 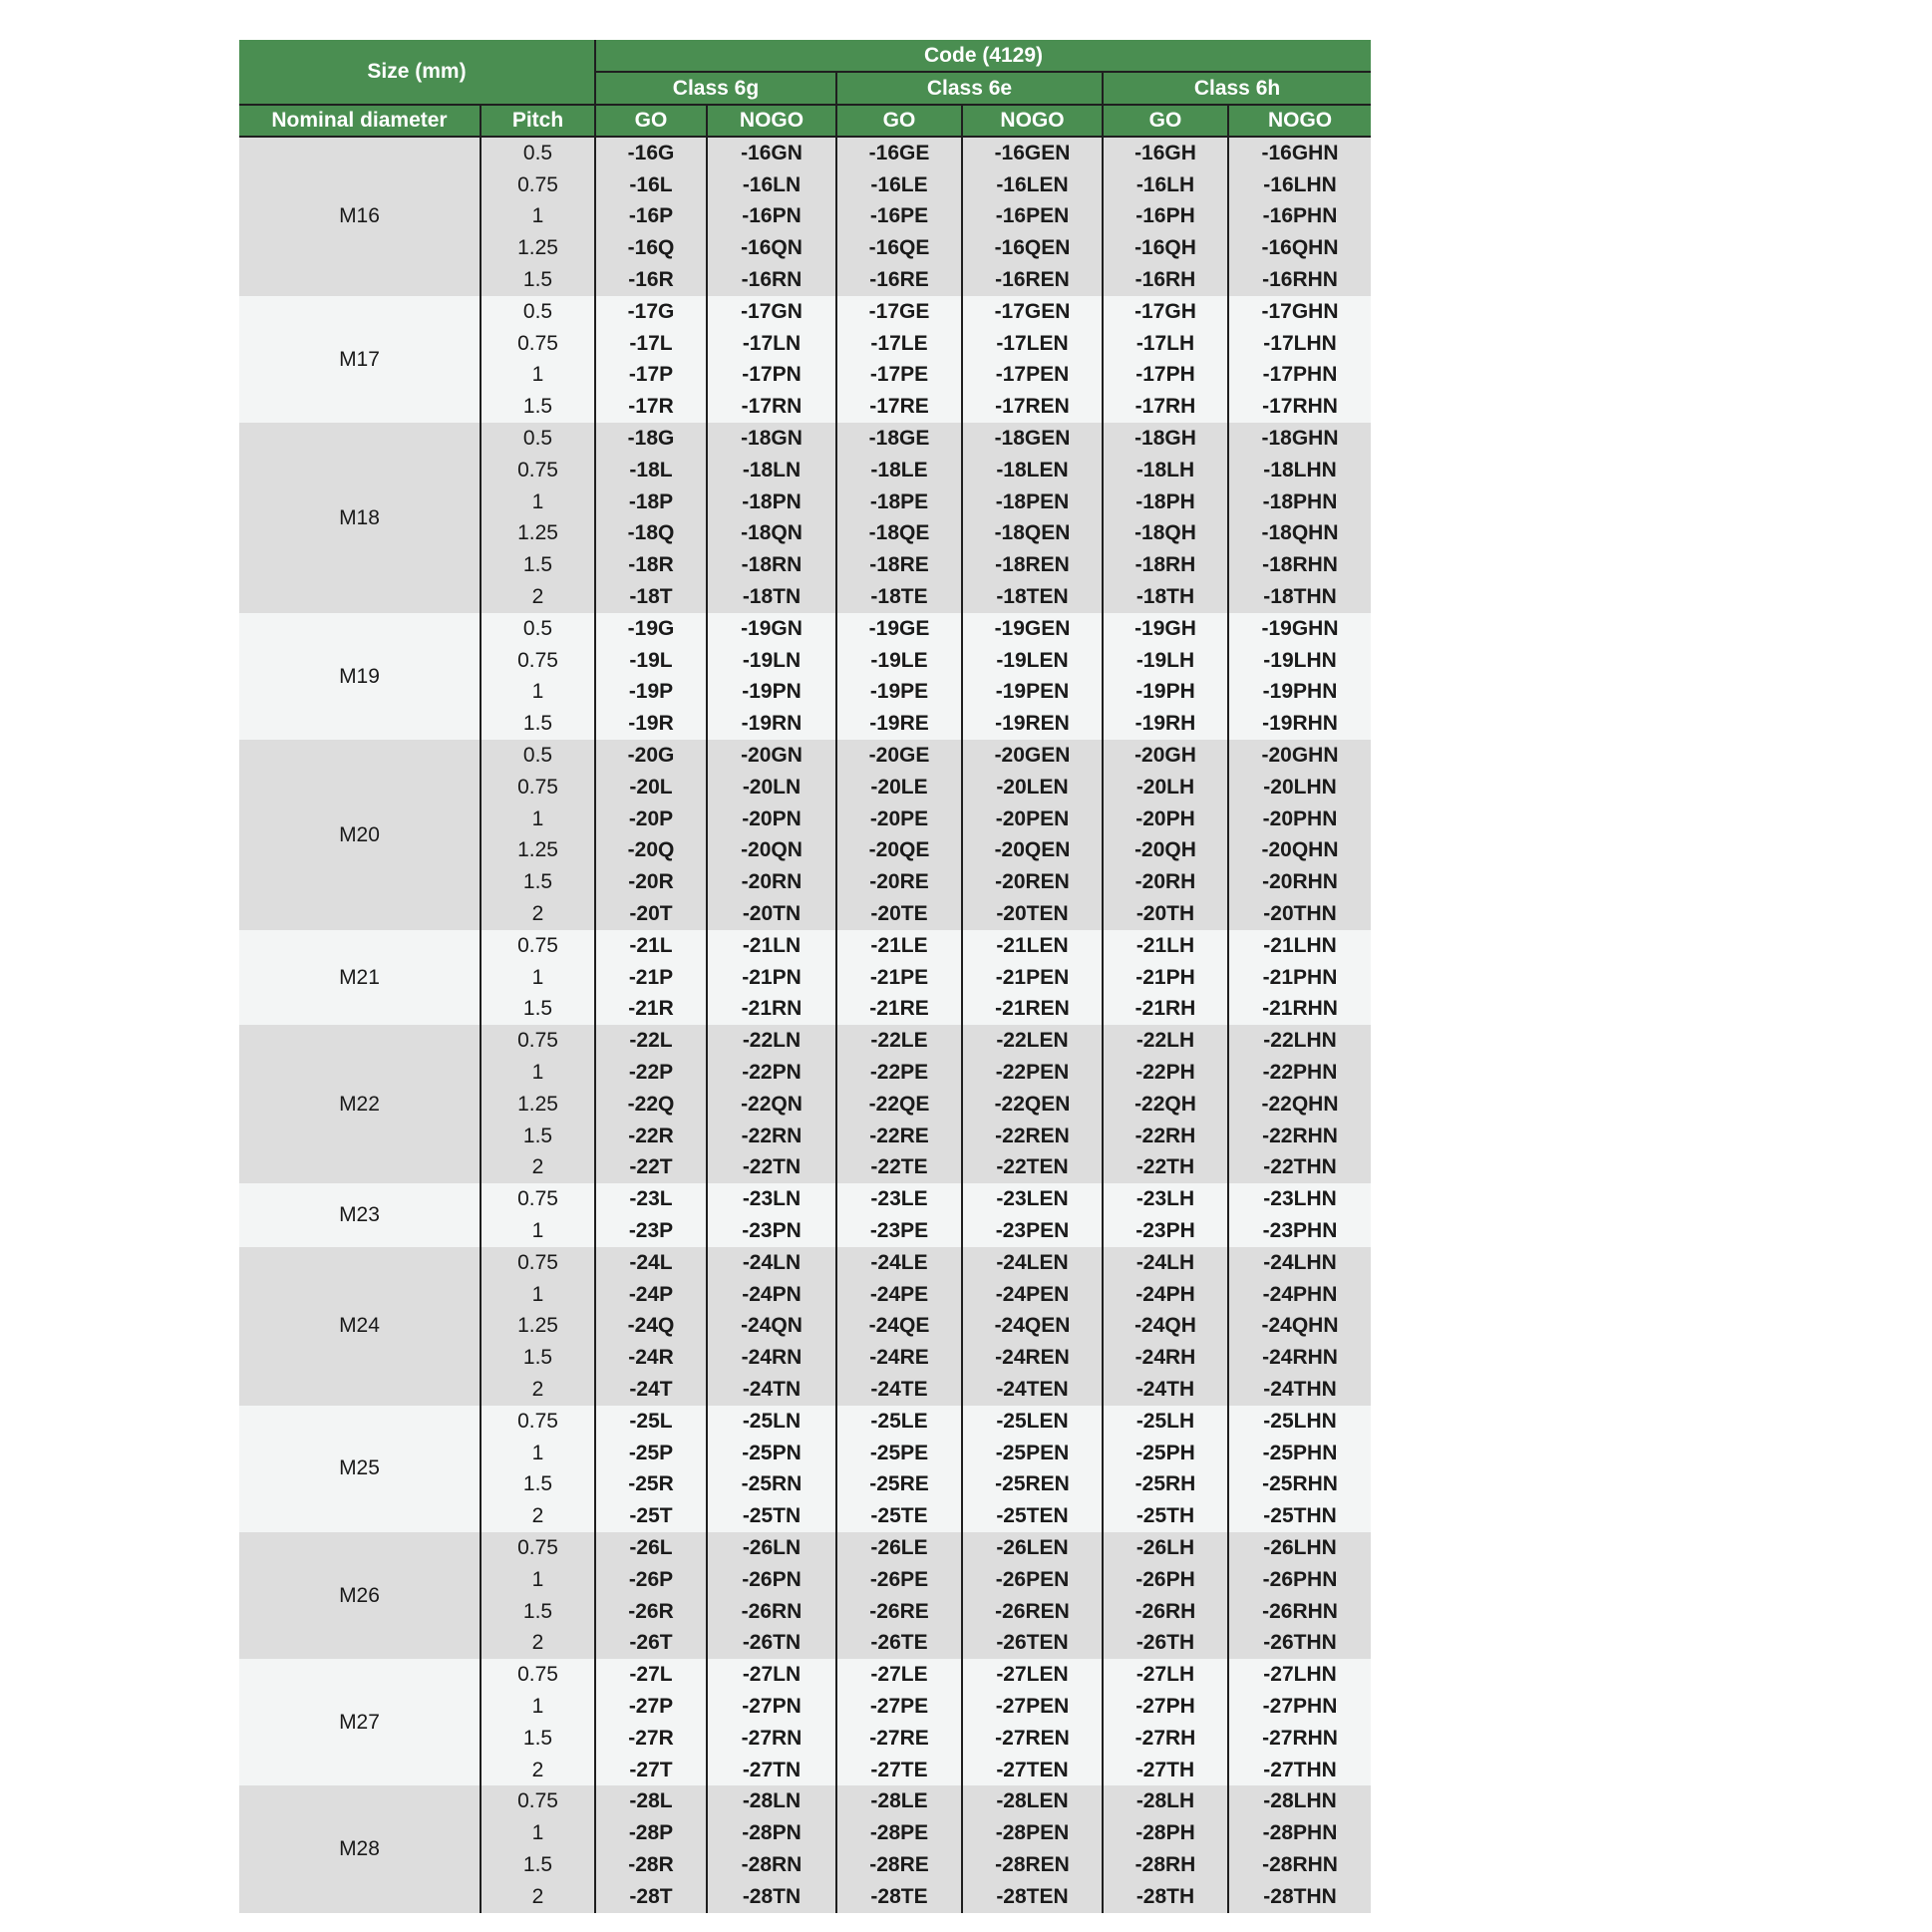 What do you see at coordinates (1032, 1073) in the screenshot?
I see `class-6e-nogo-code: -22PEN` at bounding box center [1032, 1073].